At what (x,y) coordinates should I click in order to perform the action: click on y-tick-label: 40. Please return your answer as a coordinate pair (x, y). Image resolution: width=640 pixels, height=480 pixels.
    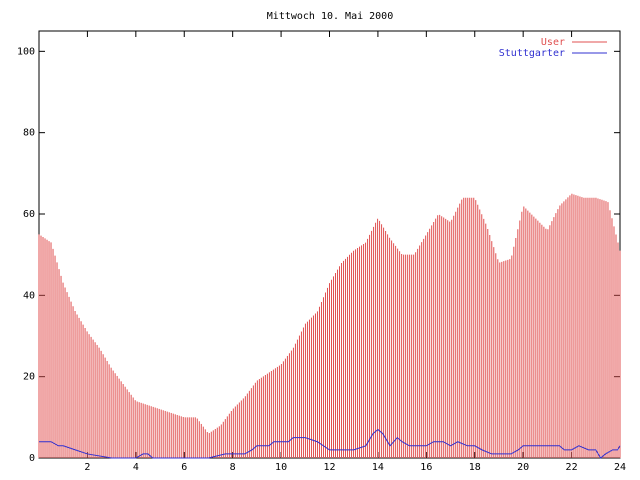
    Looking at the image, I should click on (29, 295).